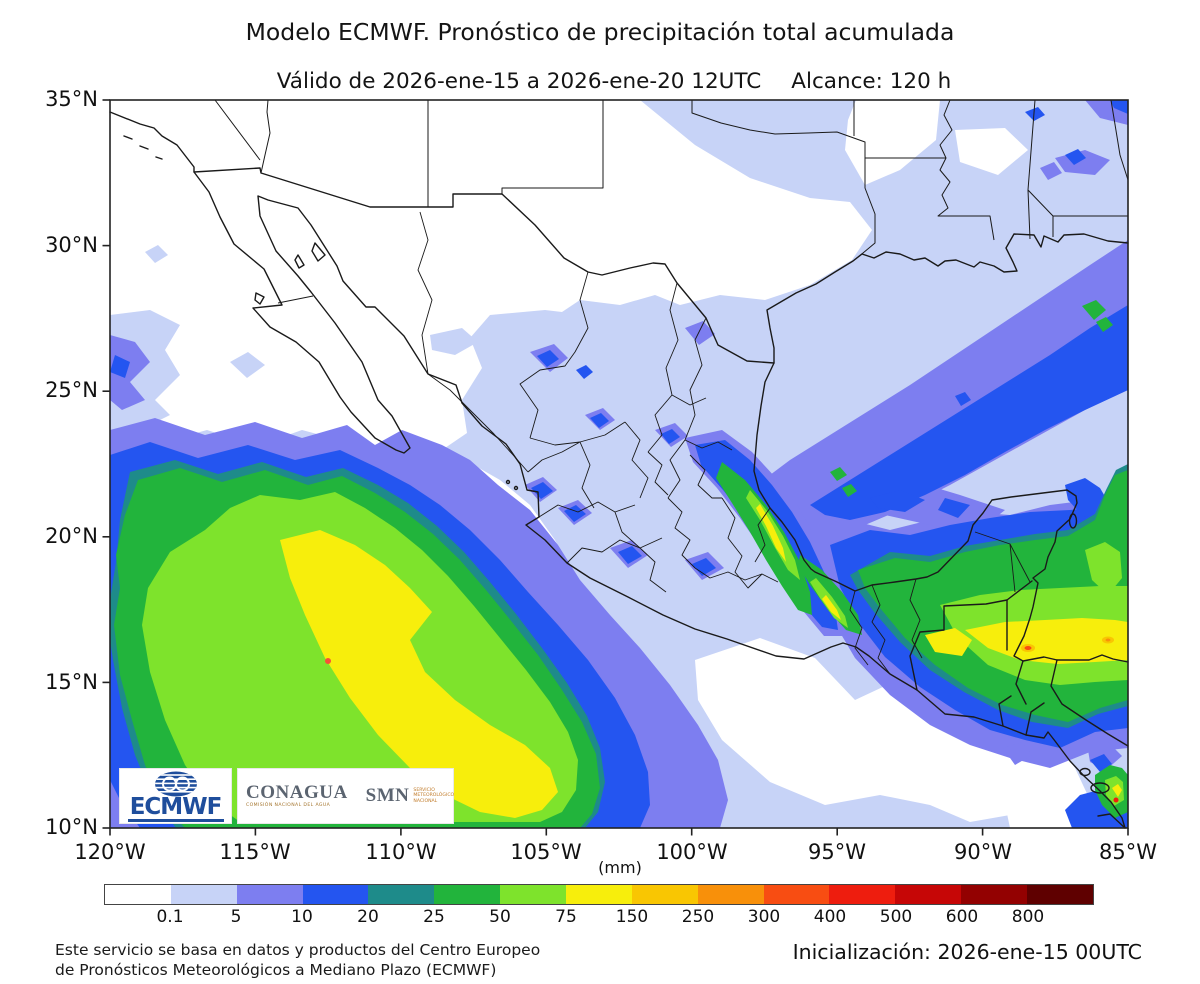 This screenshot has height=984, width=1200. What do you see at coordinates (671, 180) in the screenshot?
I see `us-state-borders` at bounding box center [671, 180].